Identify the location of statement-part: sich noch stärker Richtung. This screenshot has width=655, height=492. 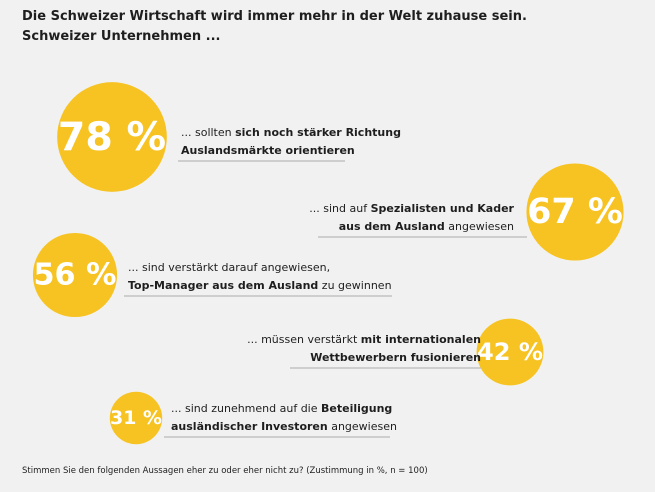
(318, 132).